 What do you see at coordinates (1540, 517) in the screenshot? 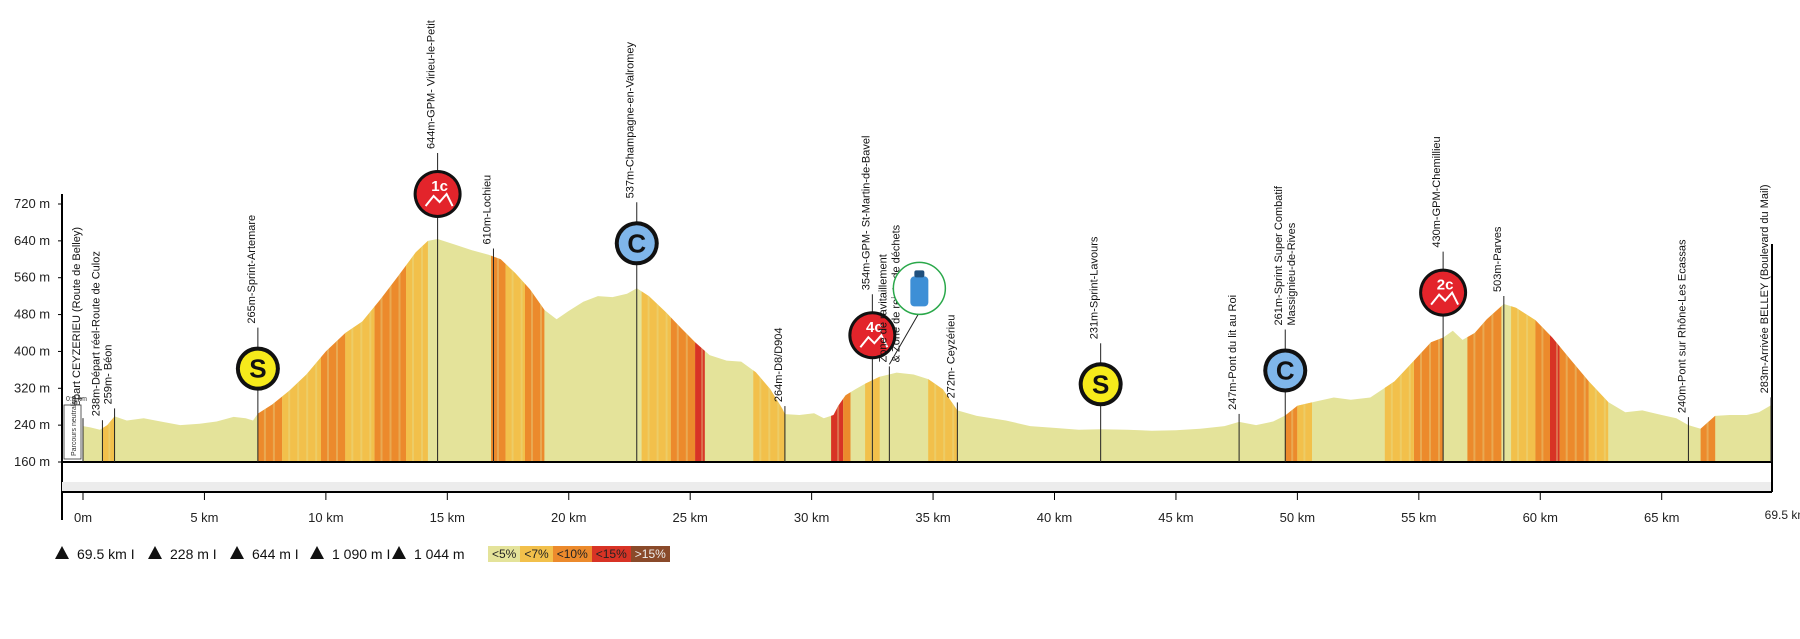
I see `x-tick-label: 60 km` at bounding box center [1540, 517].